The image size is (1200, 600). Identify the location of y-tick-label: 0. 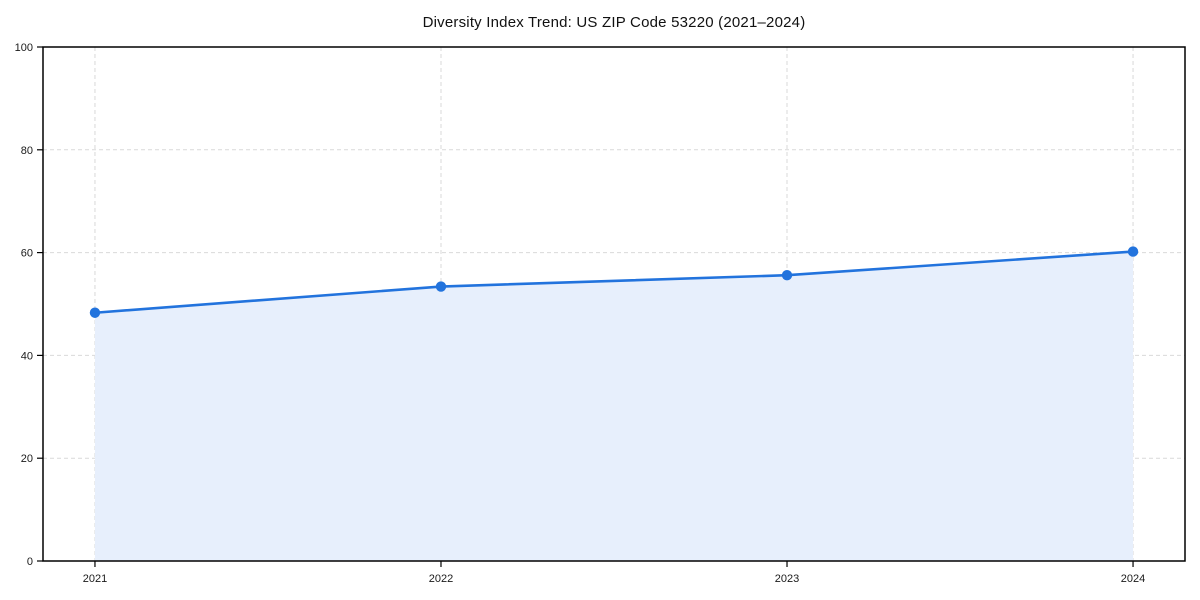
(30, 562).